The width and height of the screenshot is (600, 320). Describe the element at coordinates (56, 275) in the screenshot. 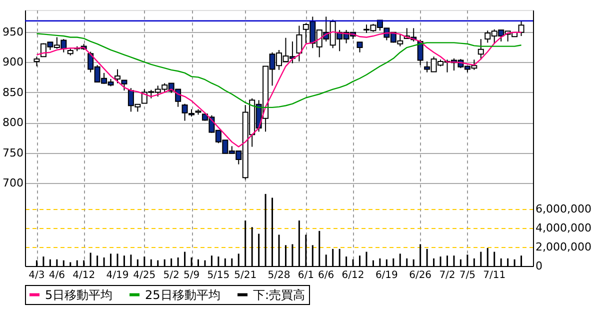

I see `x-tick-label: 4/6` at that location.